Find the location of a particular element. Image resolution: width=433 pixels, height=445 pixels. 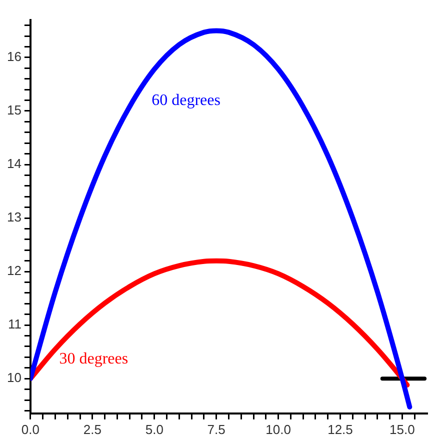

x-tick-label: 12.5 is located at coordinates (340, 429).